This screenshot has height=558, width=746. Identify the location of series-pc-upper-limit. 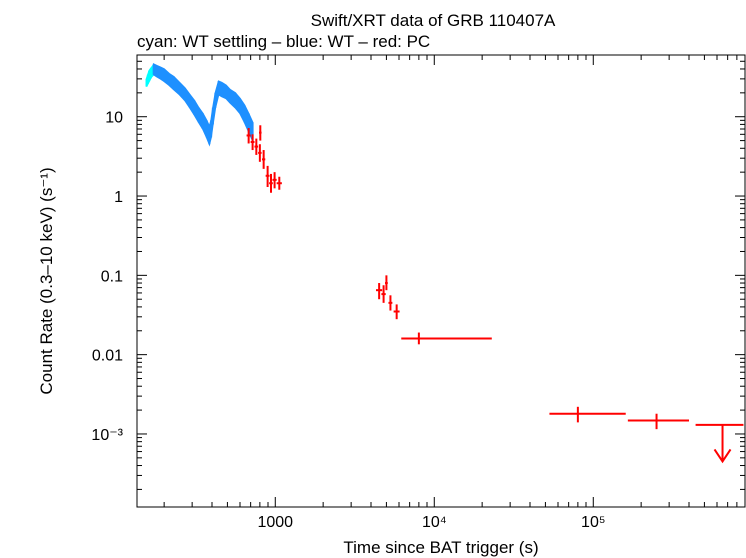
(719, 443).